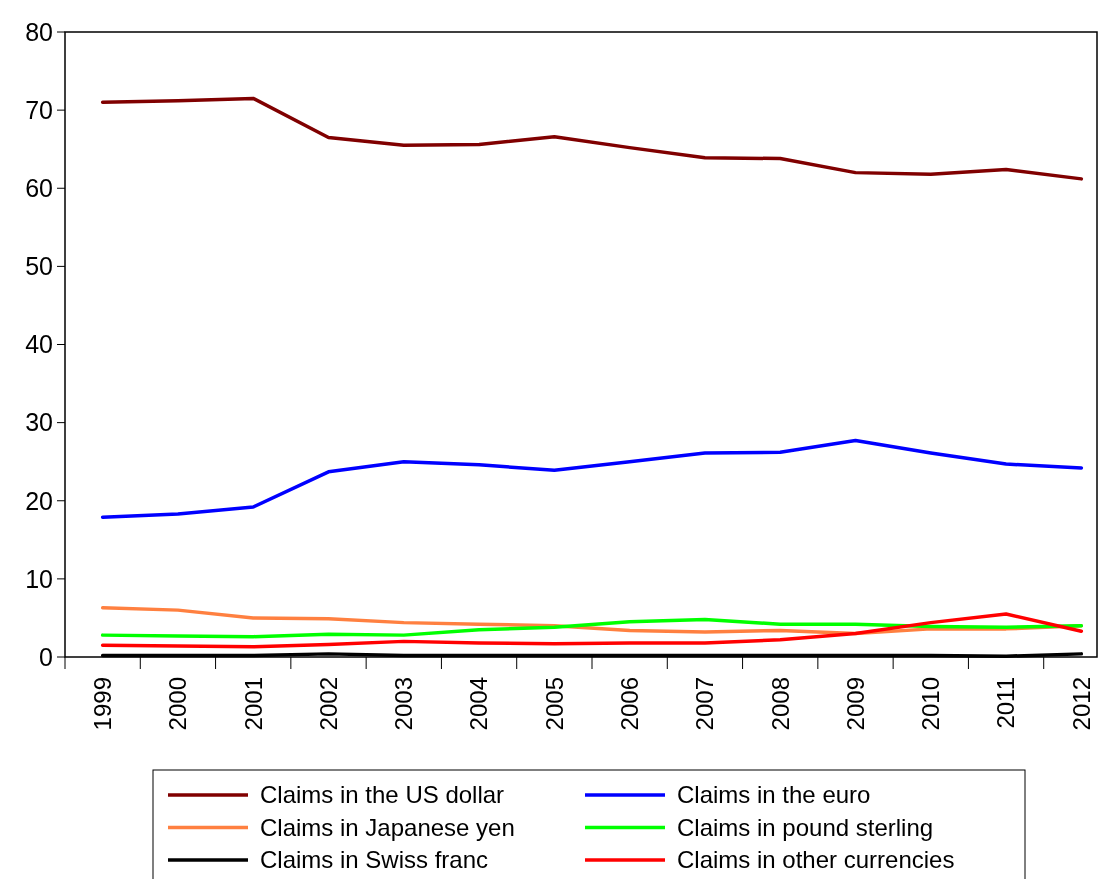 This screenshot has height=879, width=1100. What do you see at coordinates (855, 704) in the screenshot?
I see `x-tick-label: 2009` at bounding box center [855, 704].